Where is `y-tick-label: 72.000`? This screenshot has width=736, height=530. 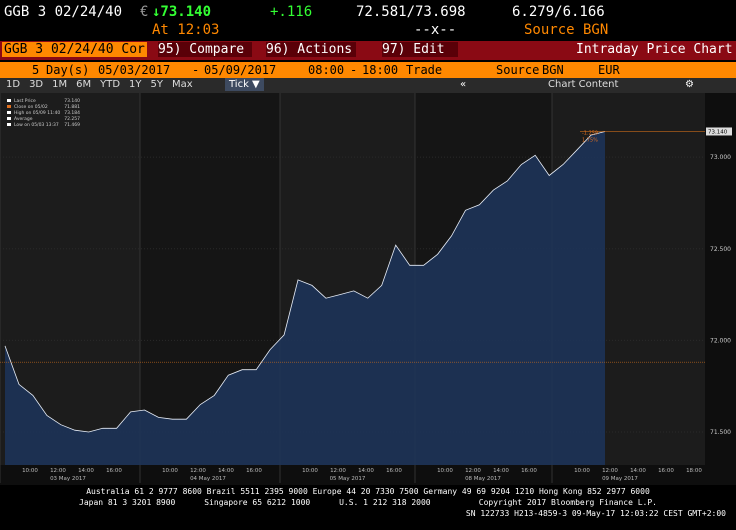
y-tick-label: 72.000 is located at coordinates (720, 340).